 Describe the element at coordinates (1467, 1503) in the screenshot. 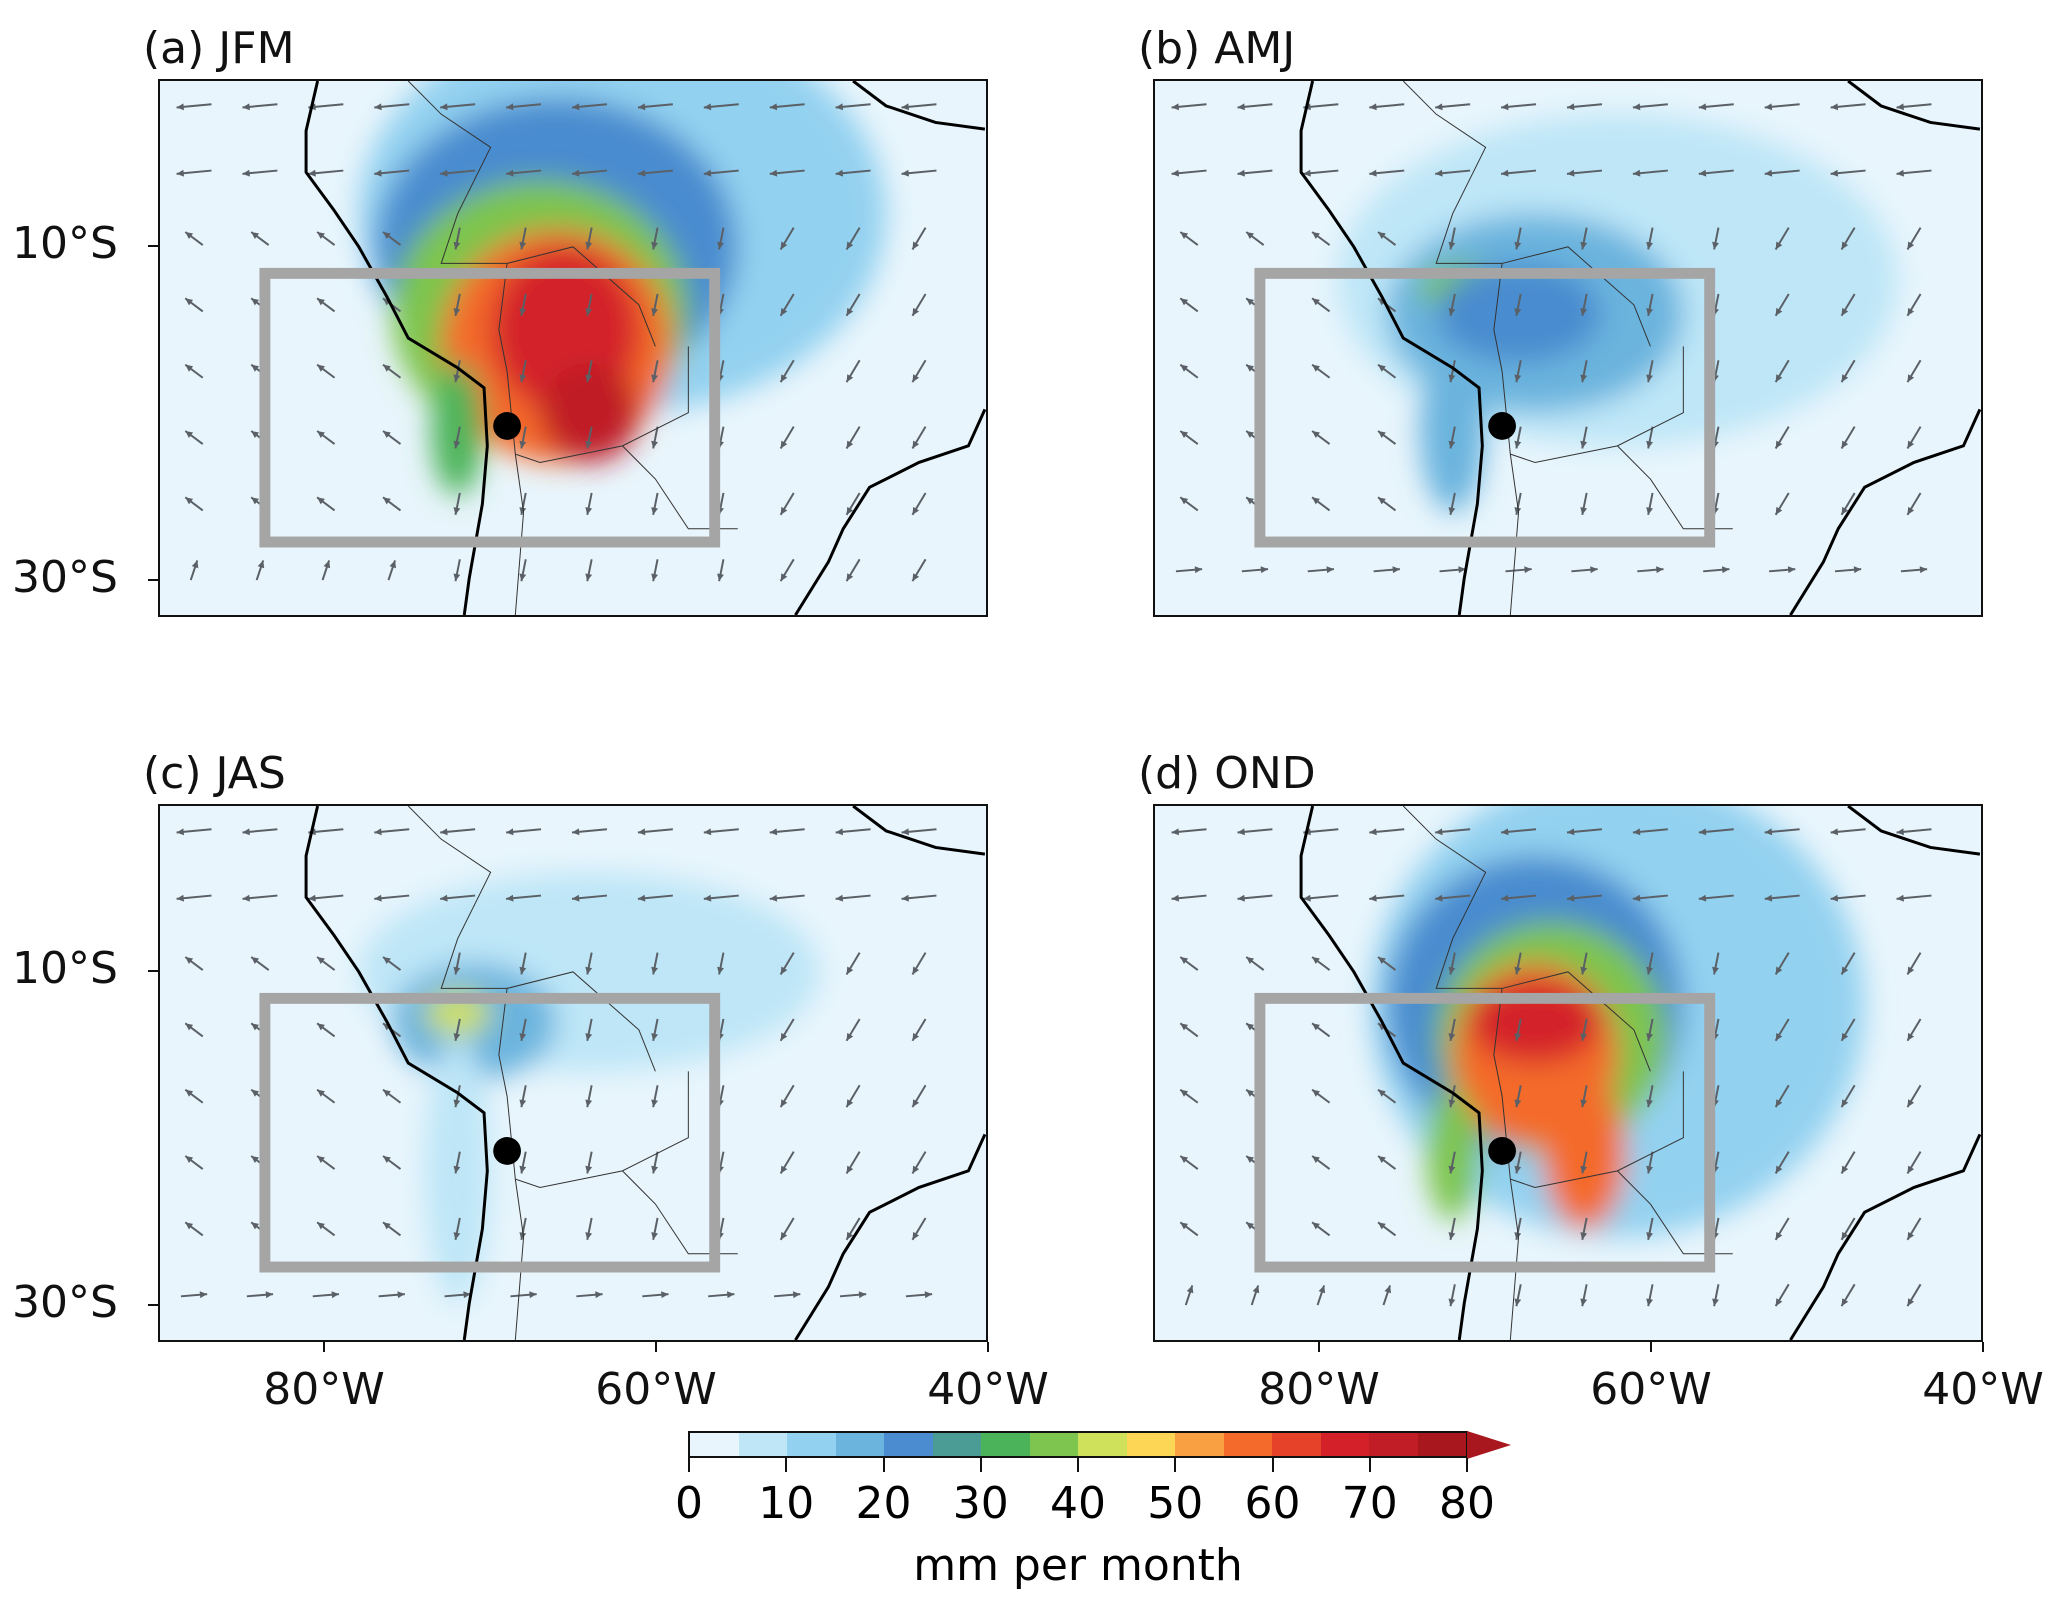

I see `colorbar-tick-label: 80` at that location.